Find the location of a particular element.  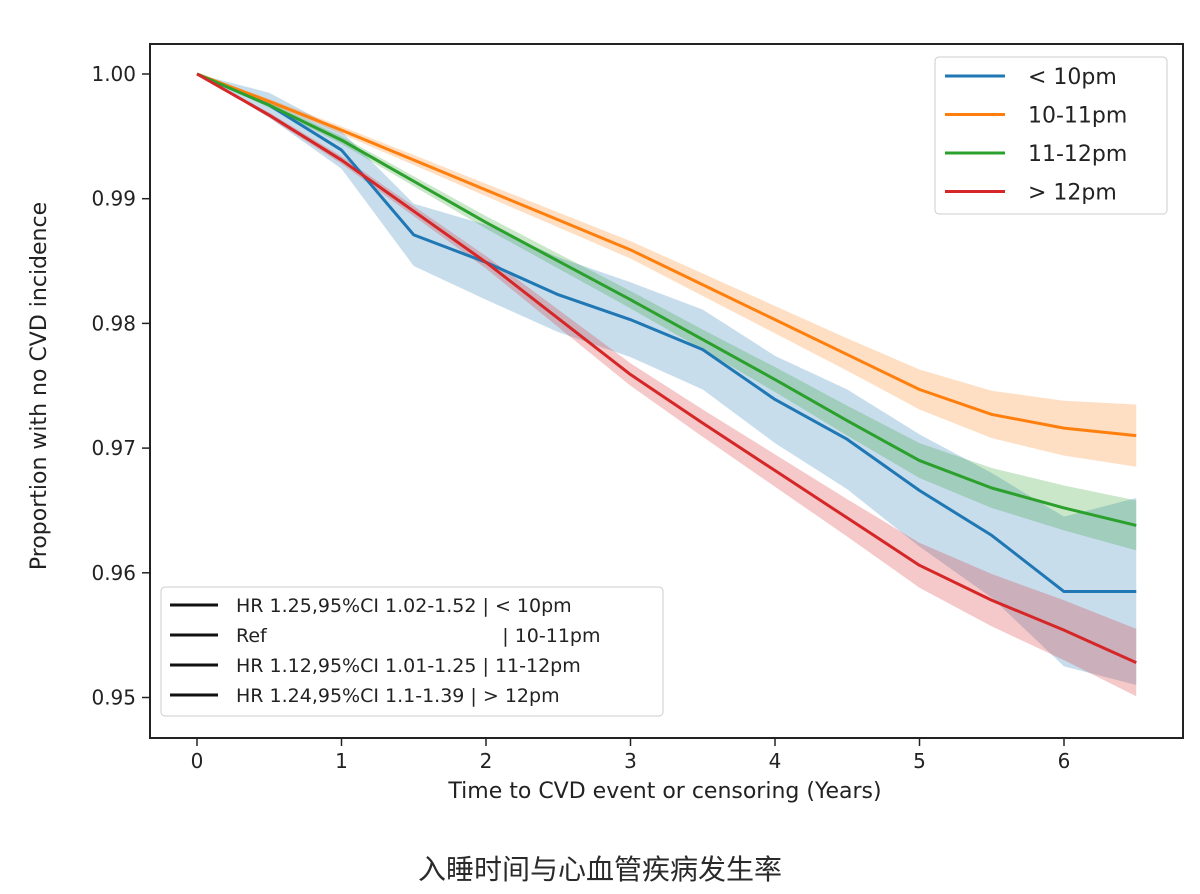

x-tick-label: 1 is located at coordinates (341, 761).